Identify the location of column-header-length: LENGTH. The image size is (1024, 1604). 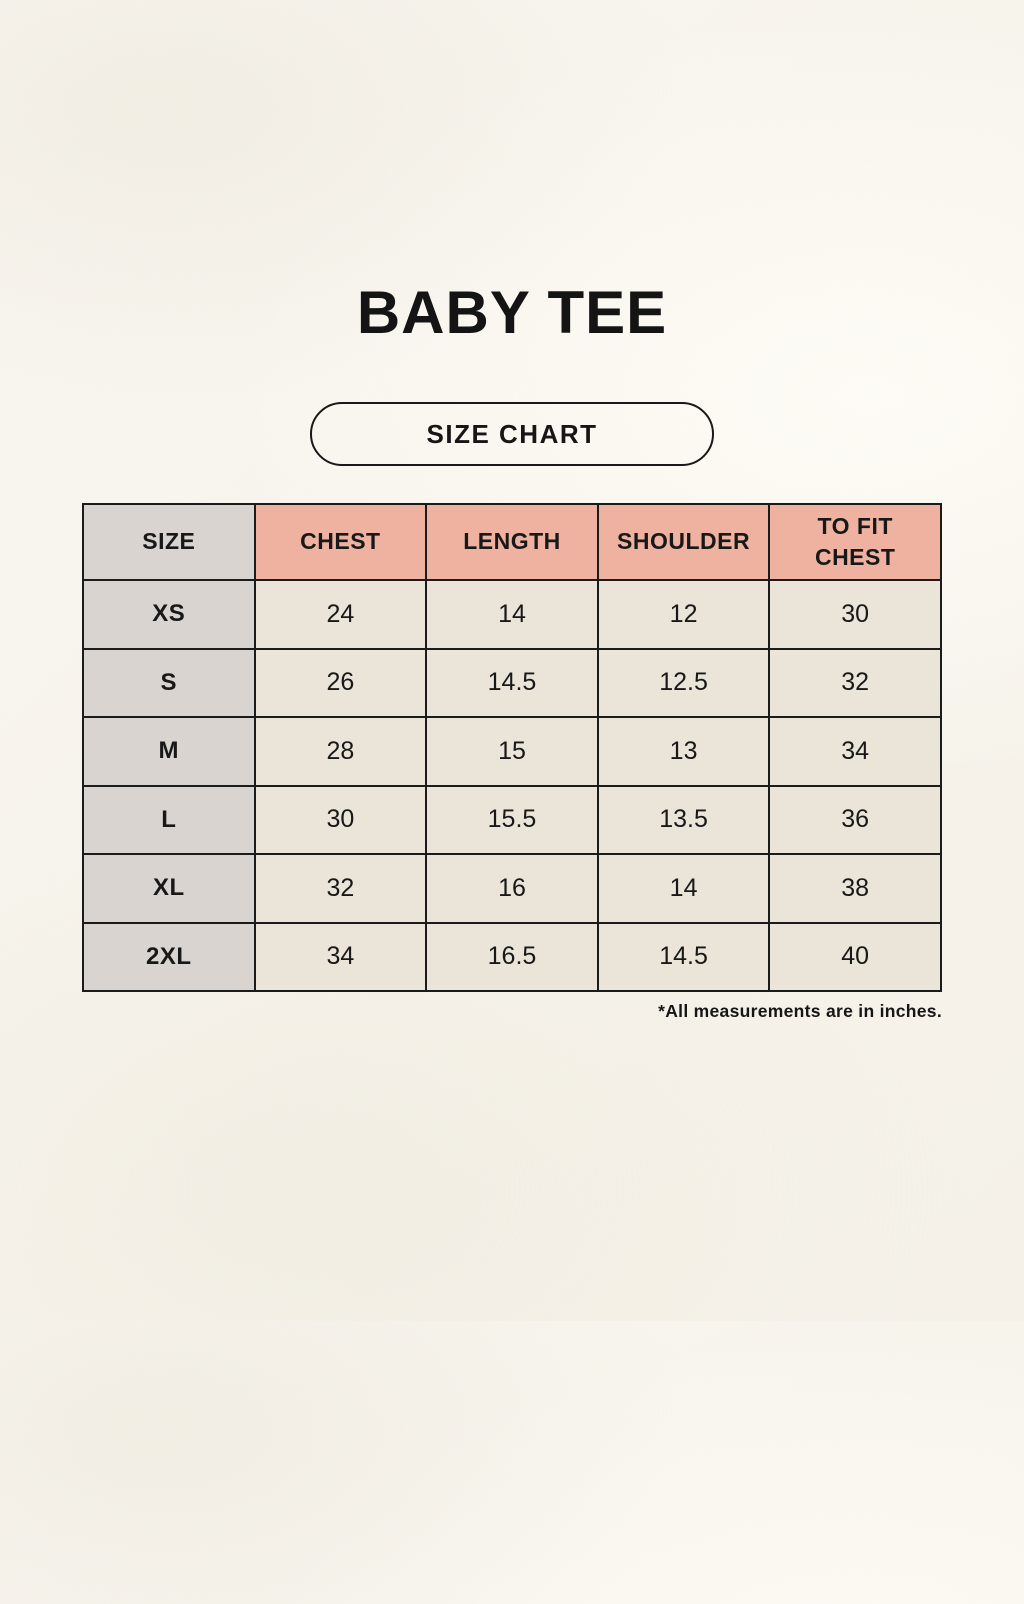
(512, 542).